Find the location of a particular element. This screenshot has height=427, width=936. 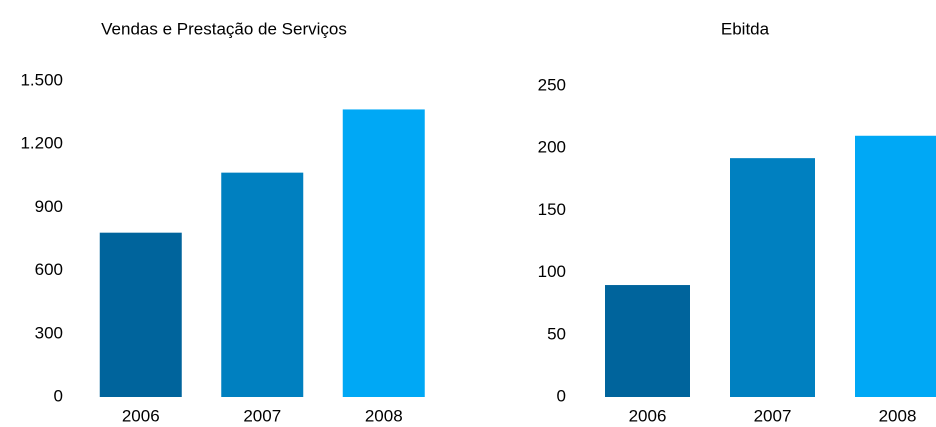

chart-title: Vendas e Prestação de Serviços is located at coordinates (224, 28).